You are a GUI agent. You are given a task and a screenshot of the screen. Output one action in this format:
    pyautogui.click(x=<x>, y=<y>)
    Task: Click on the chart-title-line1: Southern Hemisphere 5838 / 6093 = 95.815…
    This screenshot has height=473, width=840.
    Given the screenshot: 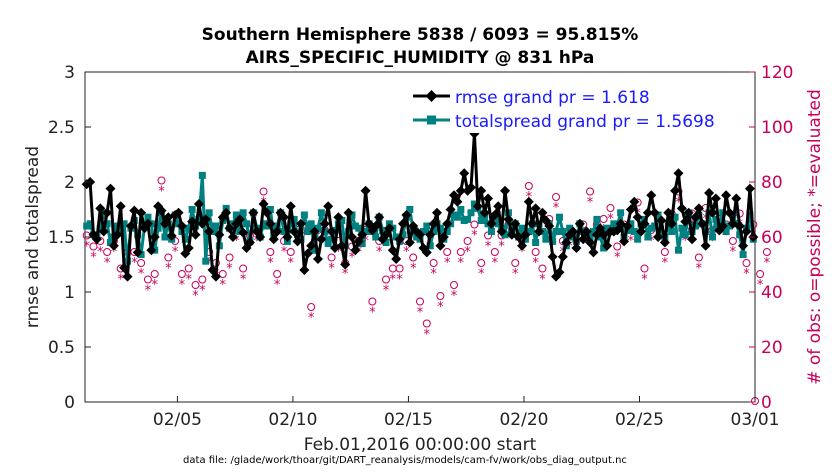 What is the action you would take?
    pyautogui.click(x=420, y=35)
    